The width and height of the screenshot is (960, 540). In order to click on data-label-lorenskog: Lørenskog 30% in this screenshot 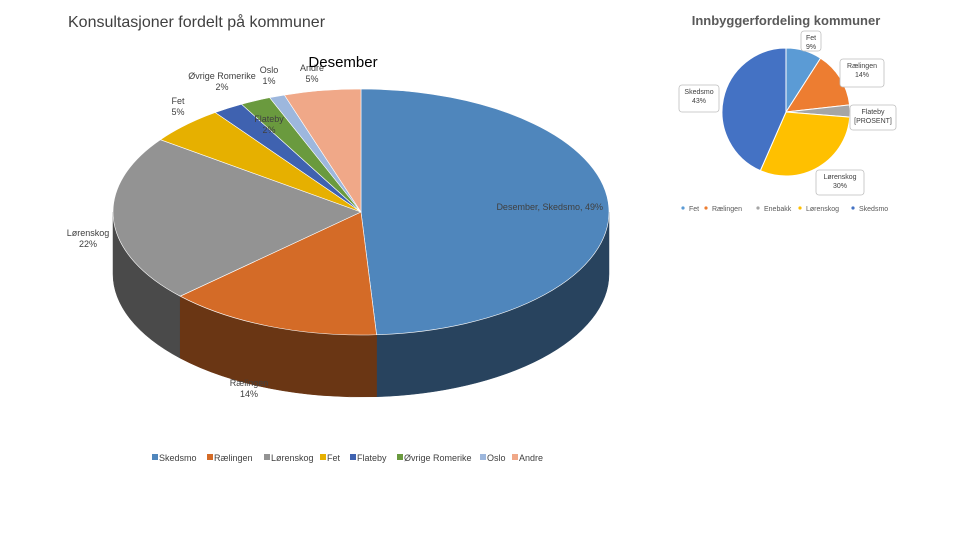, I will do `click(839, 182)`.